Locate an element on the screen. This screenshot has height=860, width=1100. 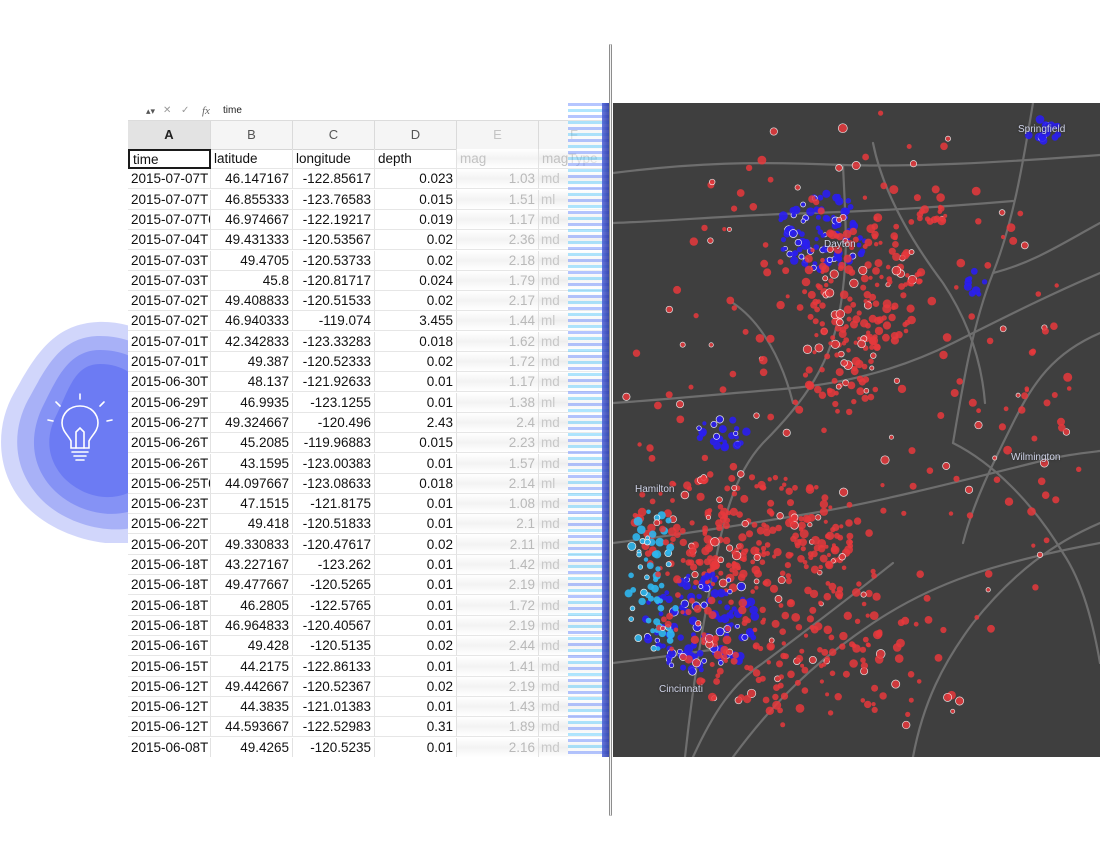
table-cell: 49.408833 is located at coordinates (252, 301).